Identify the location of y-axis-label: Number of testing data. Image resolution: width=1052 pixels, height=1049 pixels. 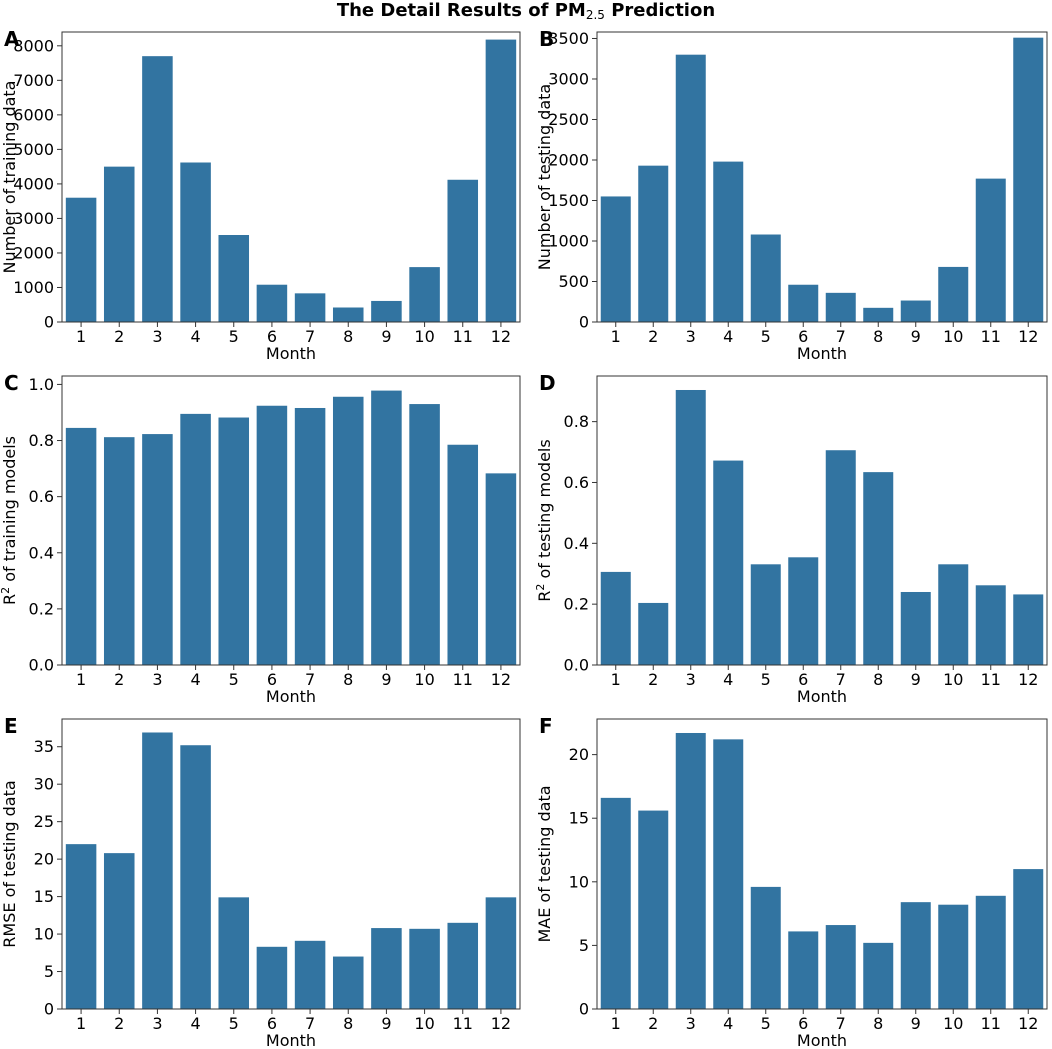
(544, 177).